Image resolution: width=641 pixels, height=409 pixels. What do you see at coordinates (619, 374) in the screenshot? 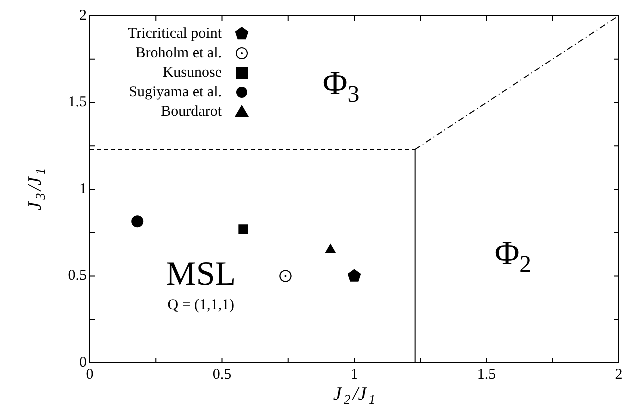
I see `x-tick-label: 2` at bounding box center [619, 374].